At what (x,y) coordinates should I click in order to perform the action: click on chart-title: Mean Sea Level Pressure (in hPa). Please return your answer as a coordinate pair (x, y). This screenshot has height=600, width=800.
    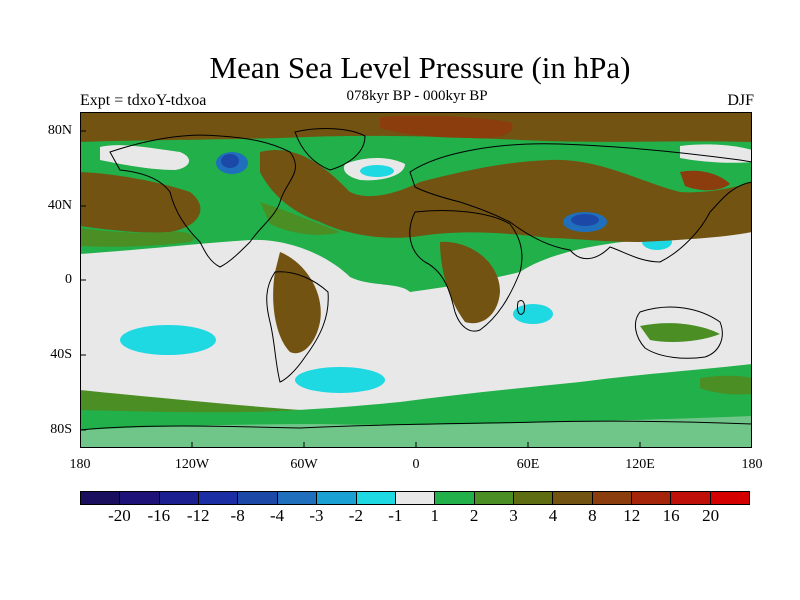
    Looking at the image, I should click on (420, 67).